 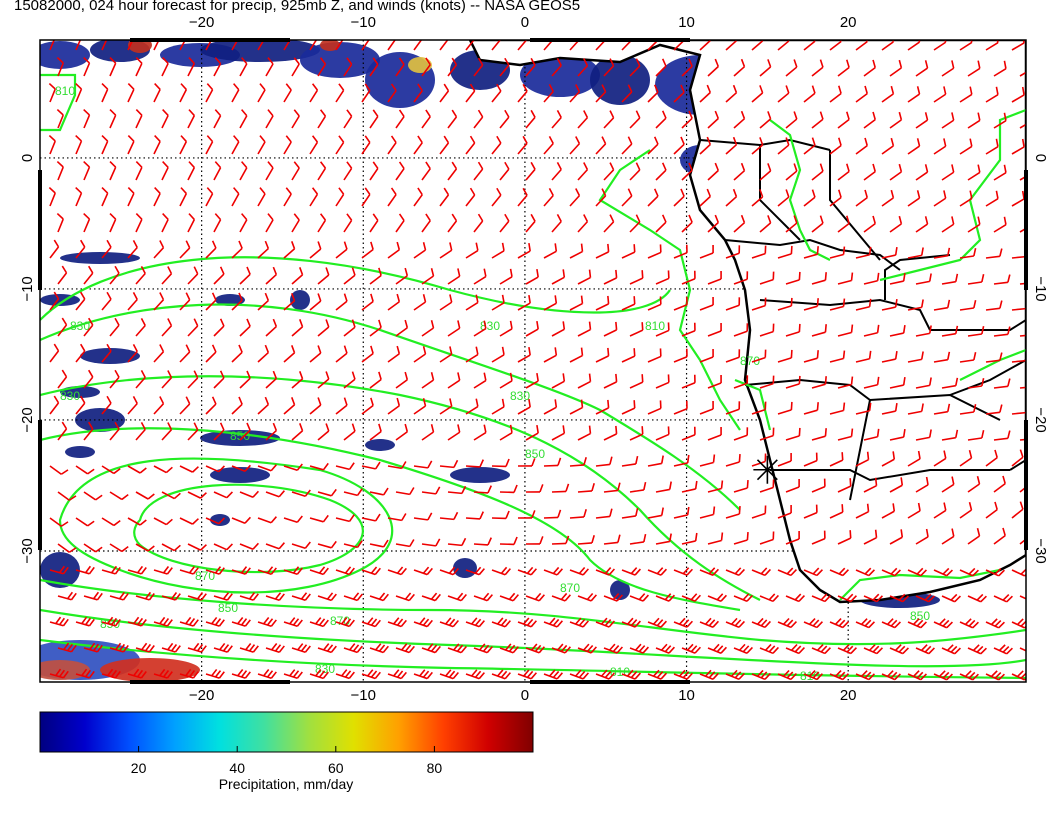 What do you see at coordinates (286, 732) in the screenshot?
I see `colorbar` at bounding box center [286, 732].